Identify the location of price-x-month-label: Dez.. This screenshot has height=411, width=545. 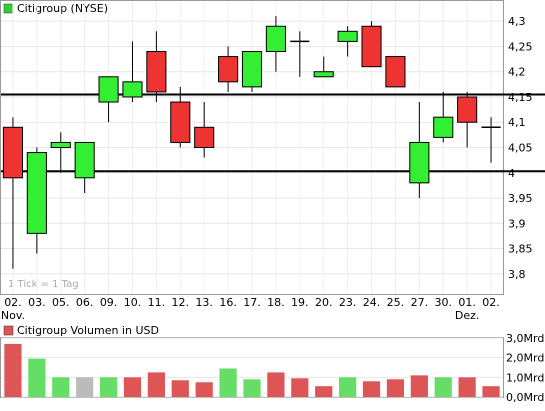
(467, 315).